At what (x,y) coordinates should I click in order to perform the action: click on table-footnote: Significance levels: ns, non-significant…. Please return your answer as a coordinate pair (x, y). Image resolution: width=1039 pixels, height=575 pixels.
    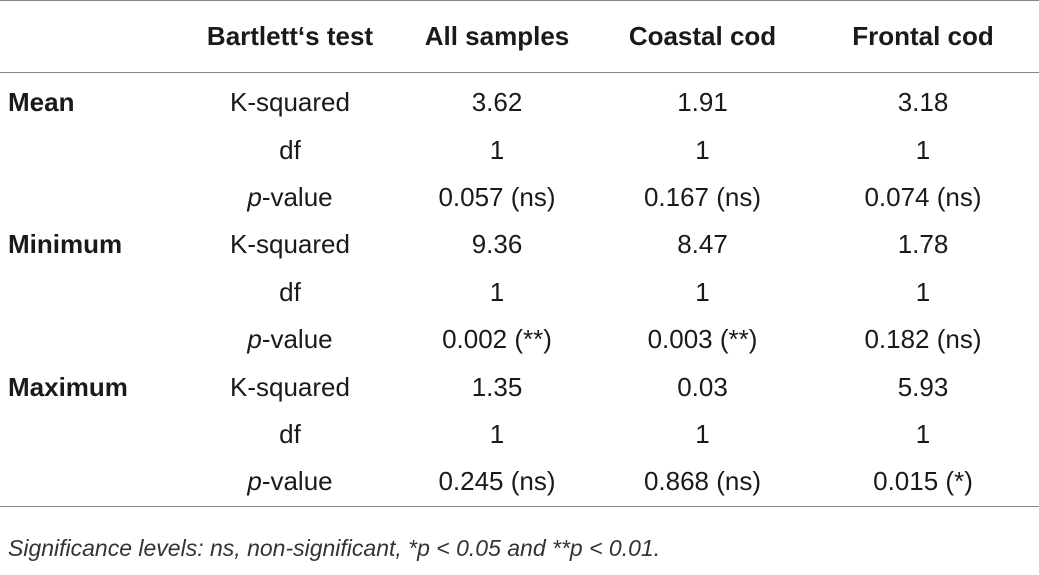
    Looking at the image, I should click on (334, 548).